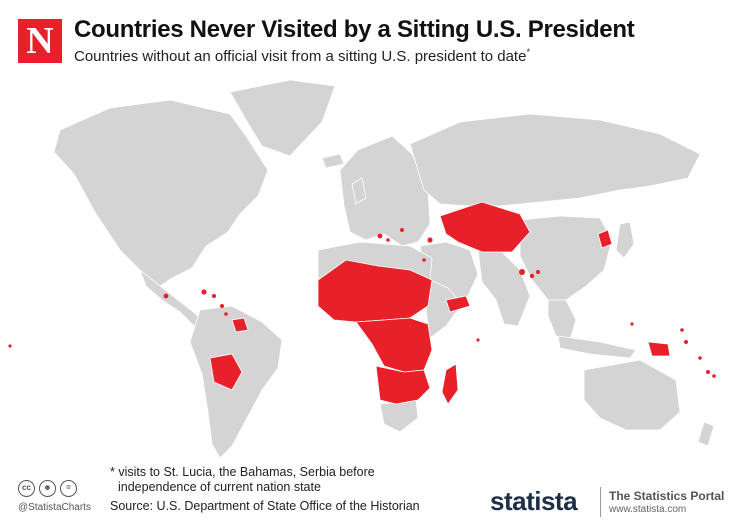 This screenshot has width=737, height=525. What do you see at coordinates (625, 240) in the screenshot?
I see `japan` at bounding box center [625, 240].